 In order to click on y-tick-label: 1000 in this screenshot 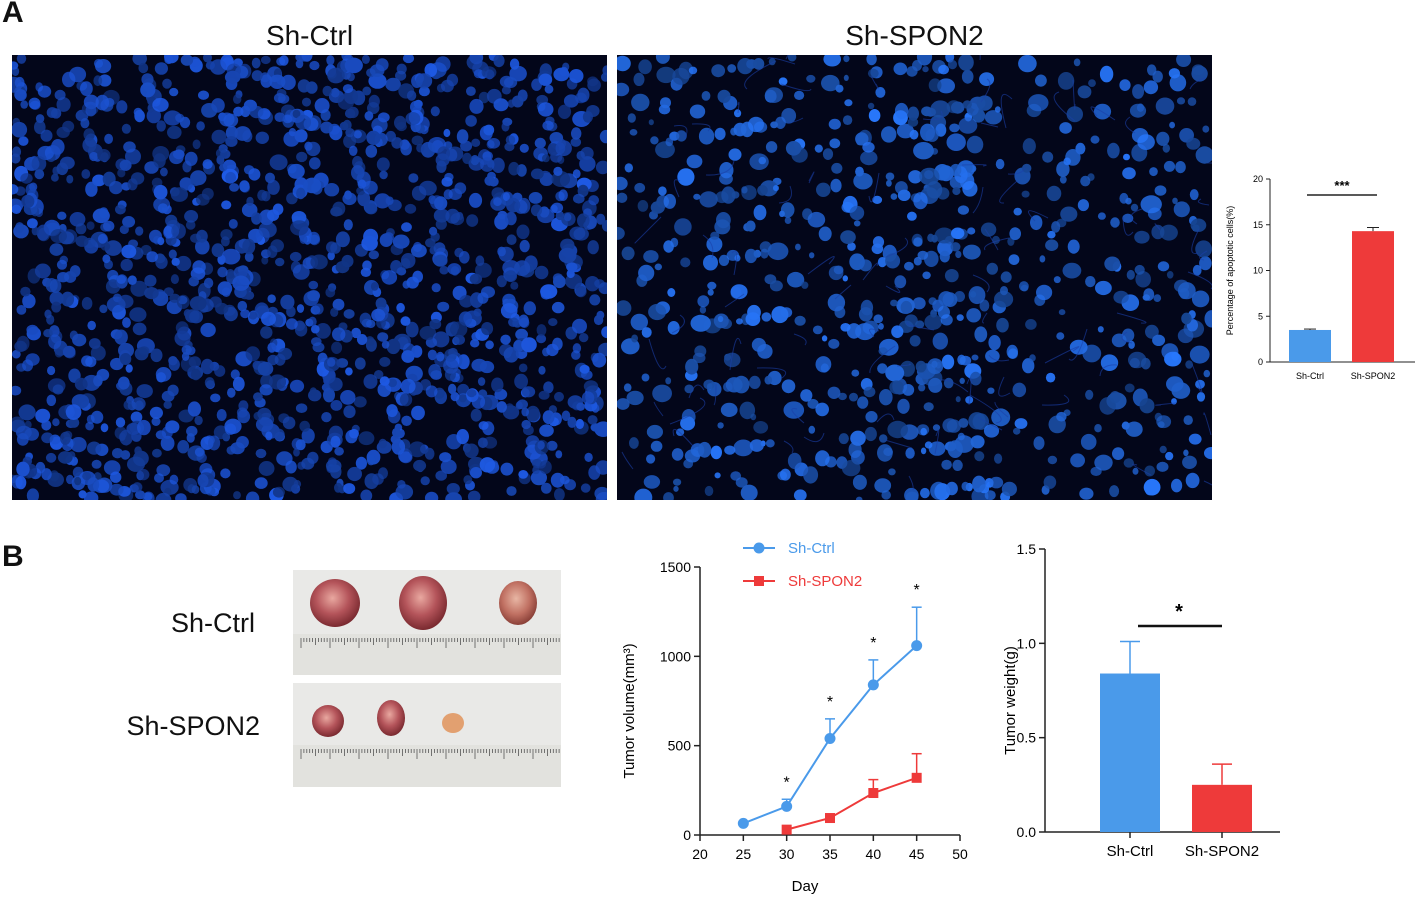, I will do `click(675, 656)`.